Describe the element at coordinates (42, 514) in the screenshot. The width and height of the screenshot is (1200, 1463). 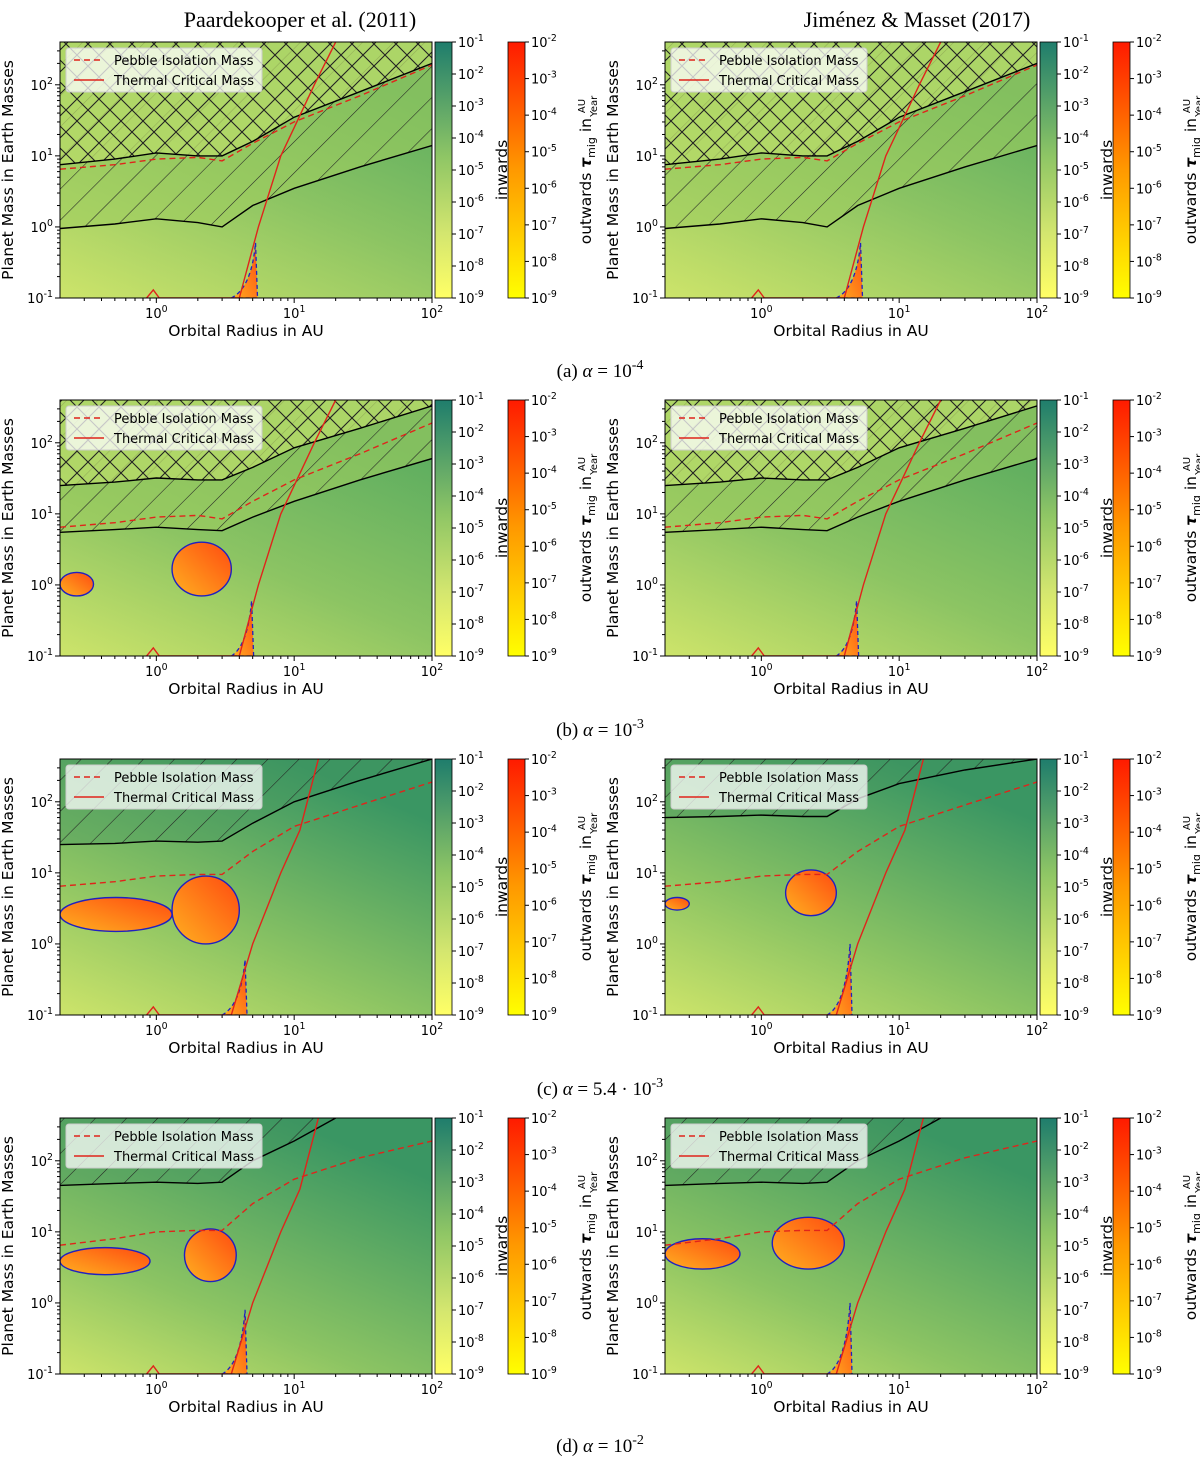
I see `y-tick-label: 10¹` at that location.